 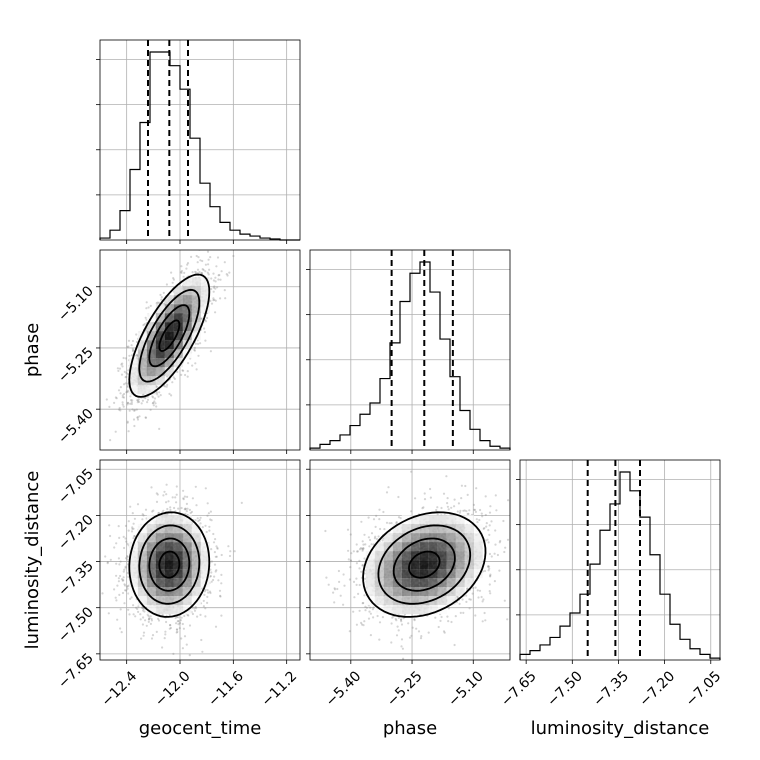 What do you see at coordinates (200, 728) in the screenshot?
I see `xaxis-label-geocent_time: geocent_time` at bounding box center [200, 728].